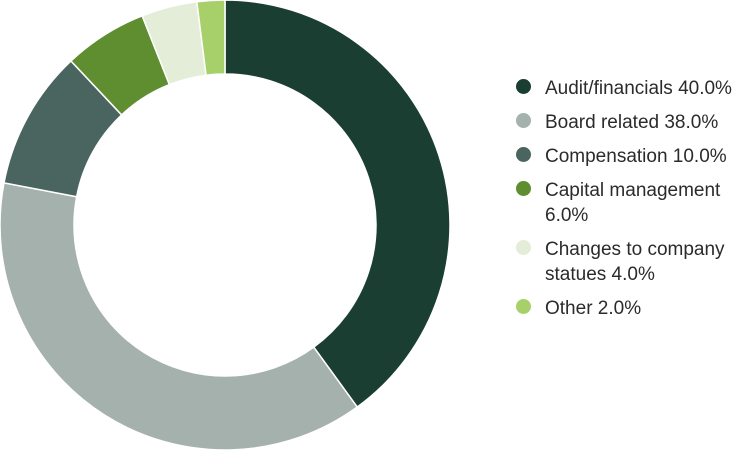  I want to click on legend-label: Board related 38.0%, so click(632, 122).